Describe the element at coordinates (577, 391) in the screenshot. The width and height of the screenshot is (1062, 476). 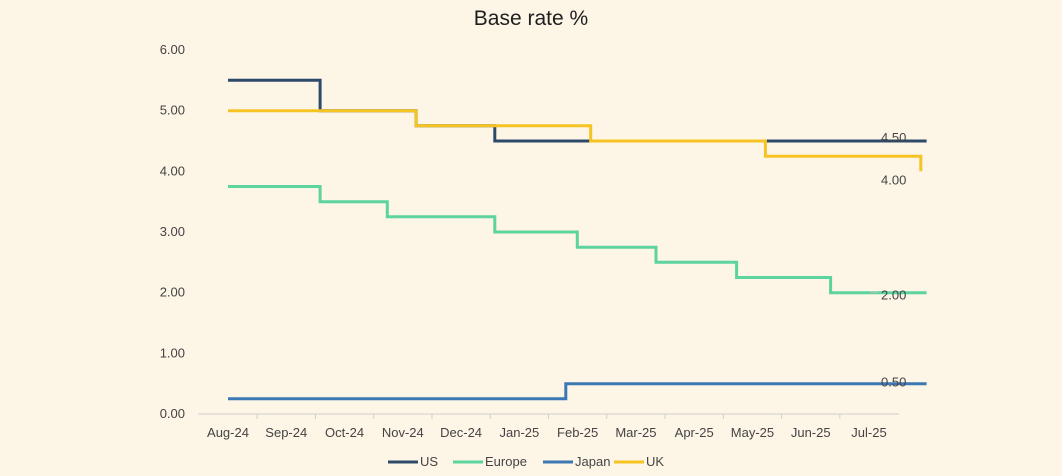
I see `series-line-japan` at that location.